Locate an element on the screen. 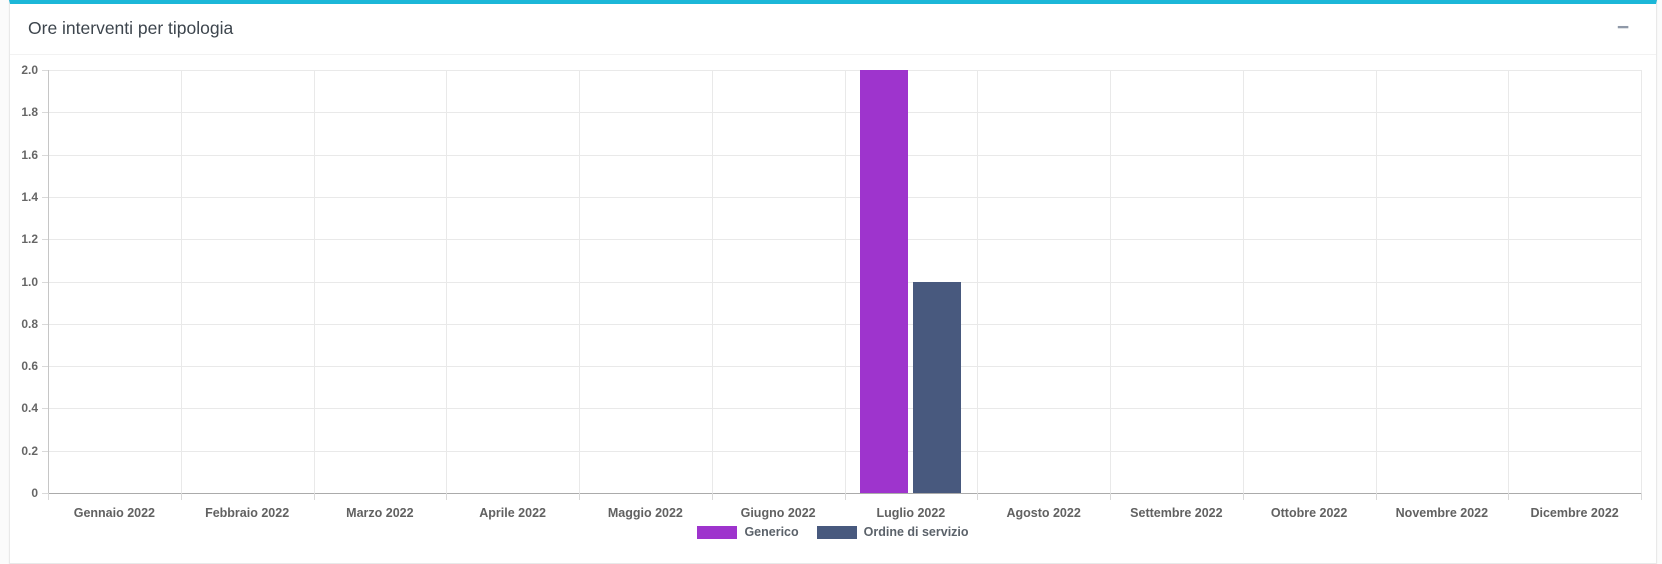  bar-ordine-di-servizio-luglio-2022 is located at coordinates (937, 387).